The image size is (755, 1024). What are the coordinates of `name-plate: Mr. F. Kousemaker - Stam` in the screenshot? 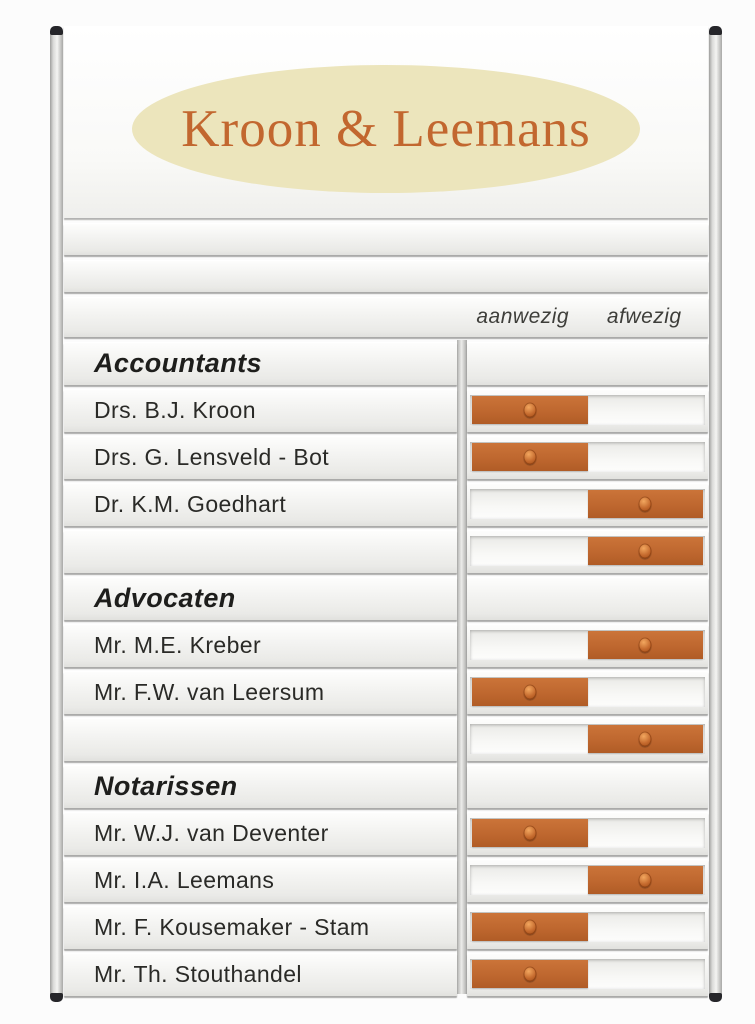 It's located at (260, 927).